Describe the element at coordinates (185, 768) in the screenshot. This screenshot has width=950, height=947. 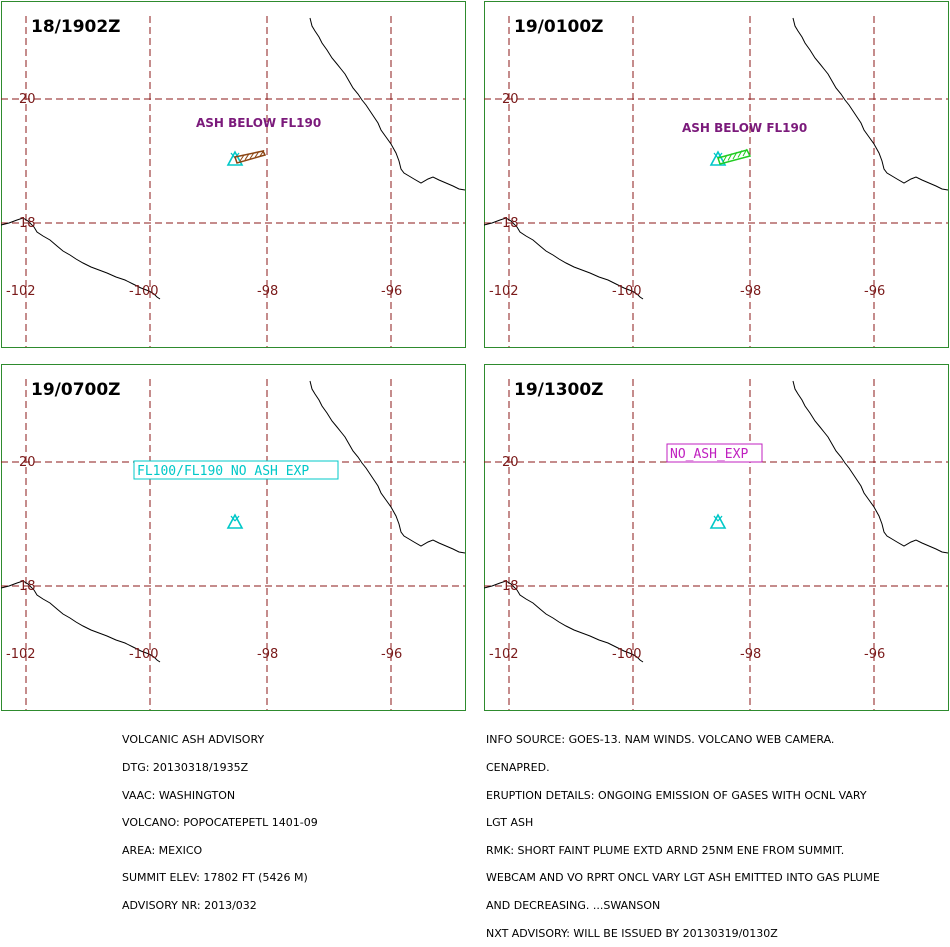
I see `advisory-line: DTG: 20130318/1935Z` at that location.